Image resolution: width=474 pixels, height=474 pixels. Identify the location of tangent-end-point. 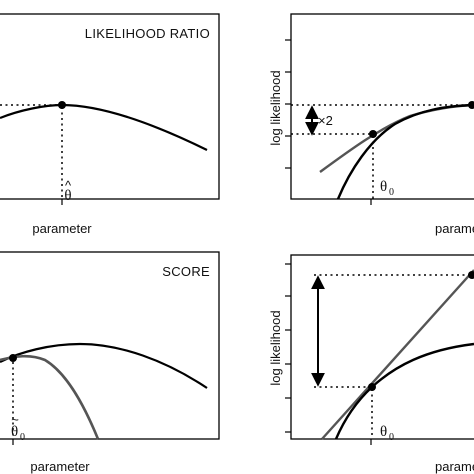
(471, 275).